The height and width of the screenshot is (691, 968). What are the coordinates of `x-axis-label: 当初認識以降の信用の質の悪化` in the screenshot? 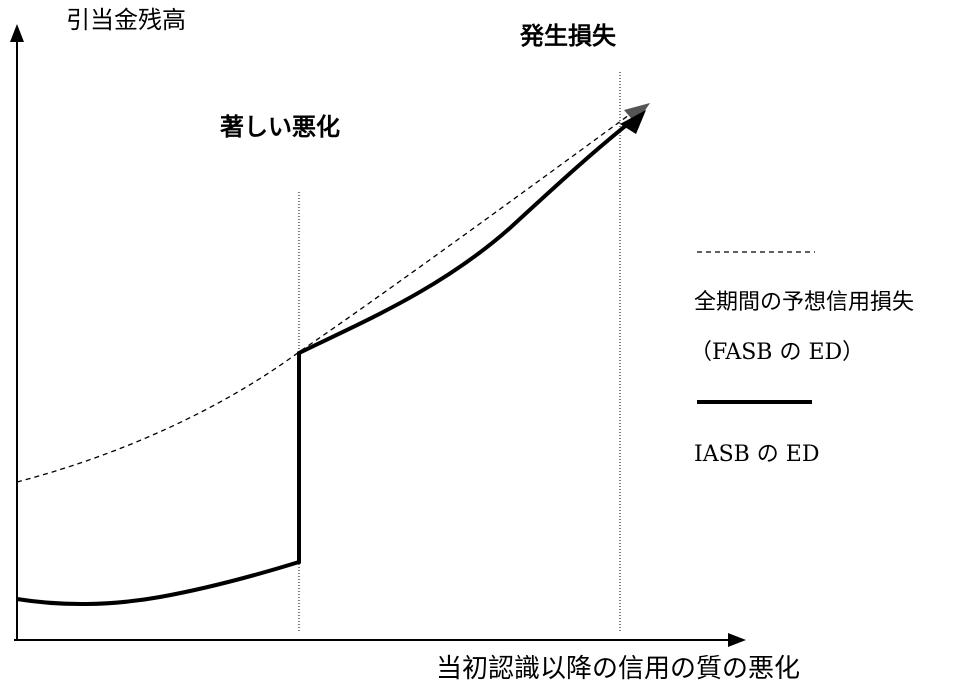 It's located at (618, 669).